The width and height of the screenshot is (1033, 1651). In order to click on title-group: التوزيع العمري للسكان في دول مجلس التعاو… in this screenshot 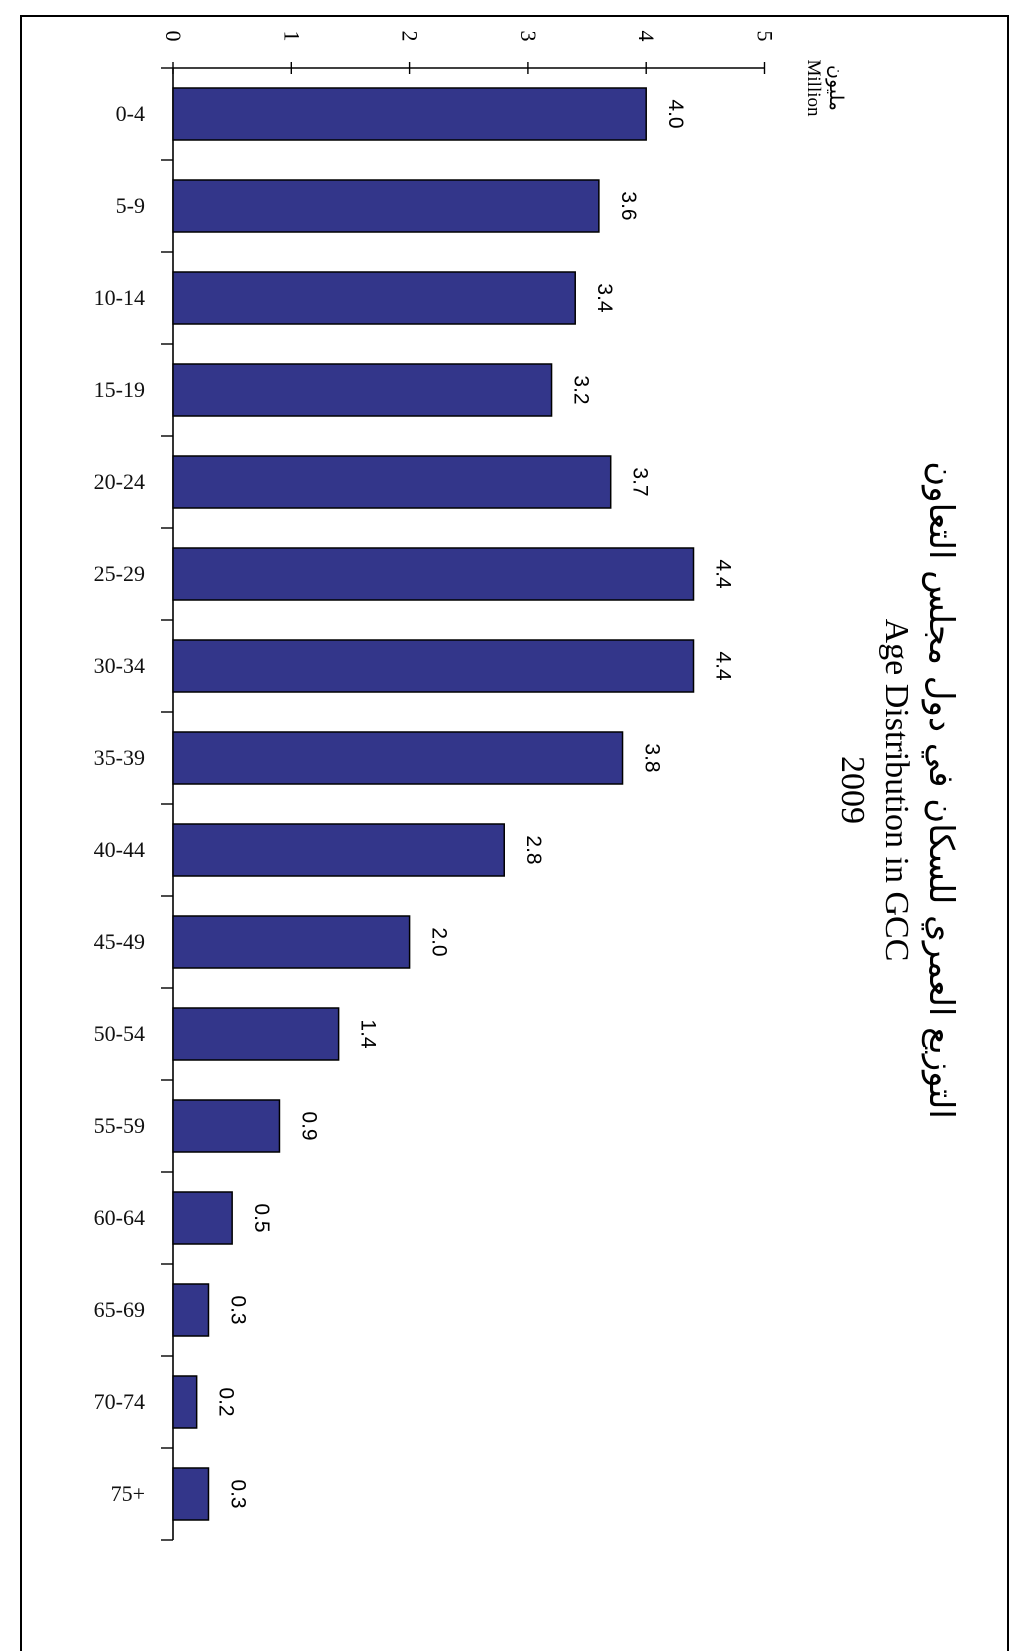, I will do `click(897, 790)`.